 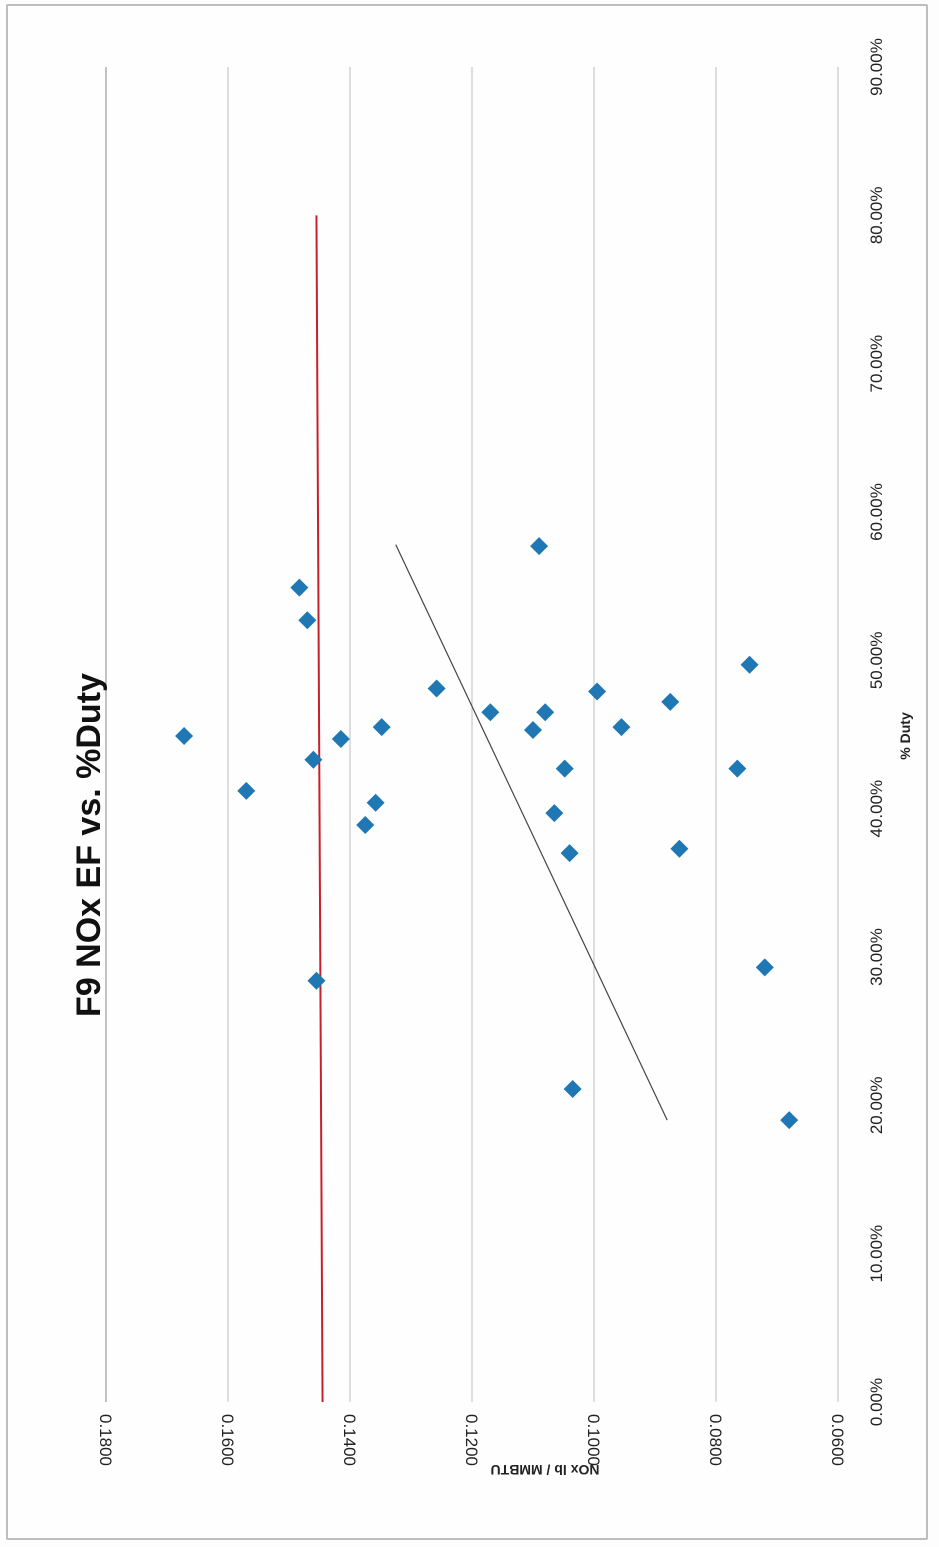 What do you see at coordinates (319, 809) in the screenshot?
I see `reference-line` at bounding box center [319, 809].